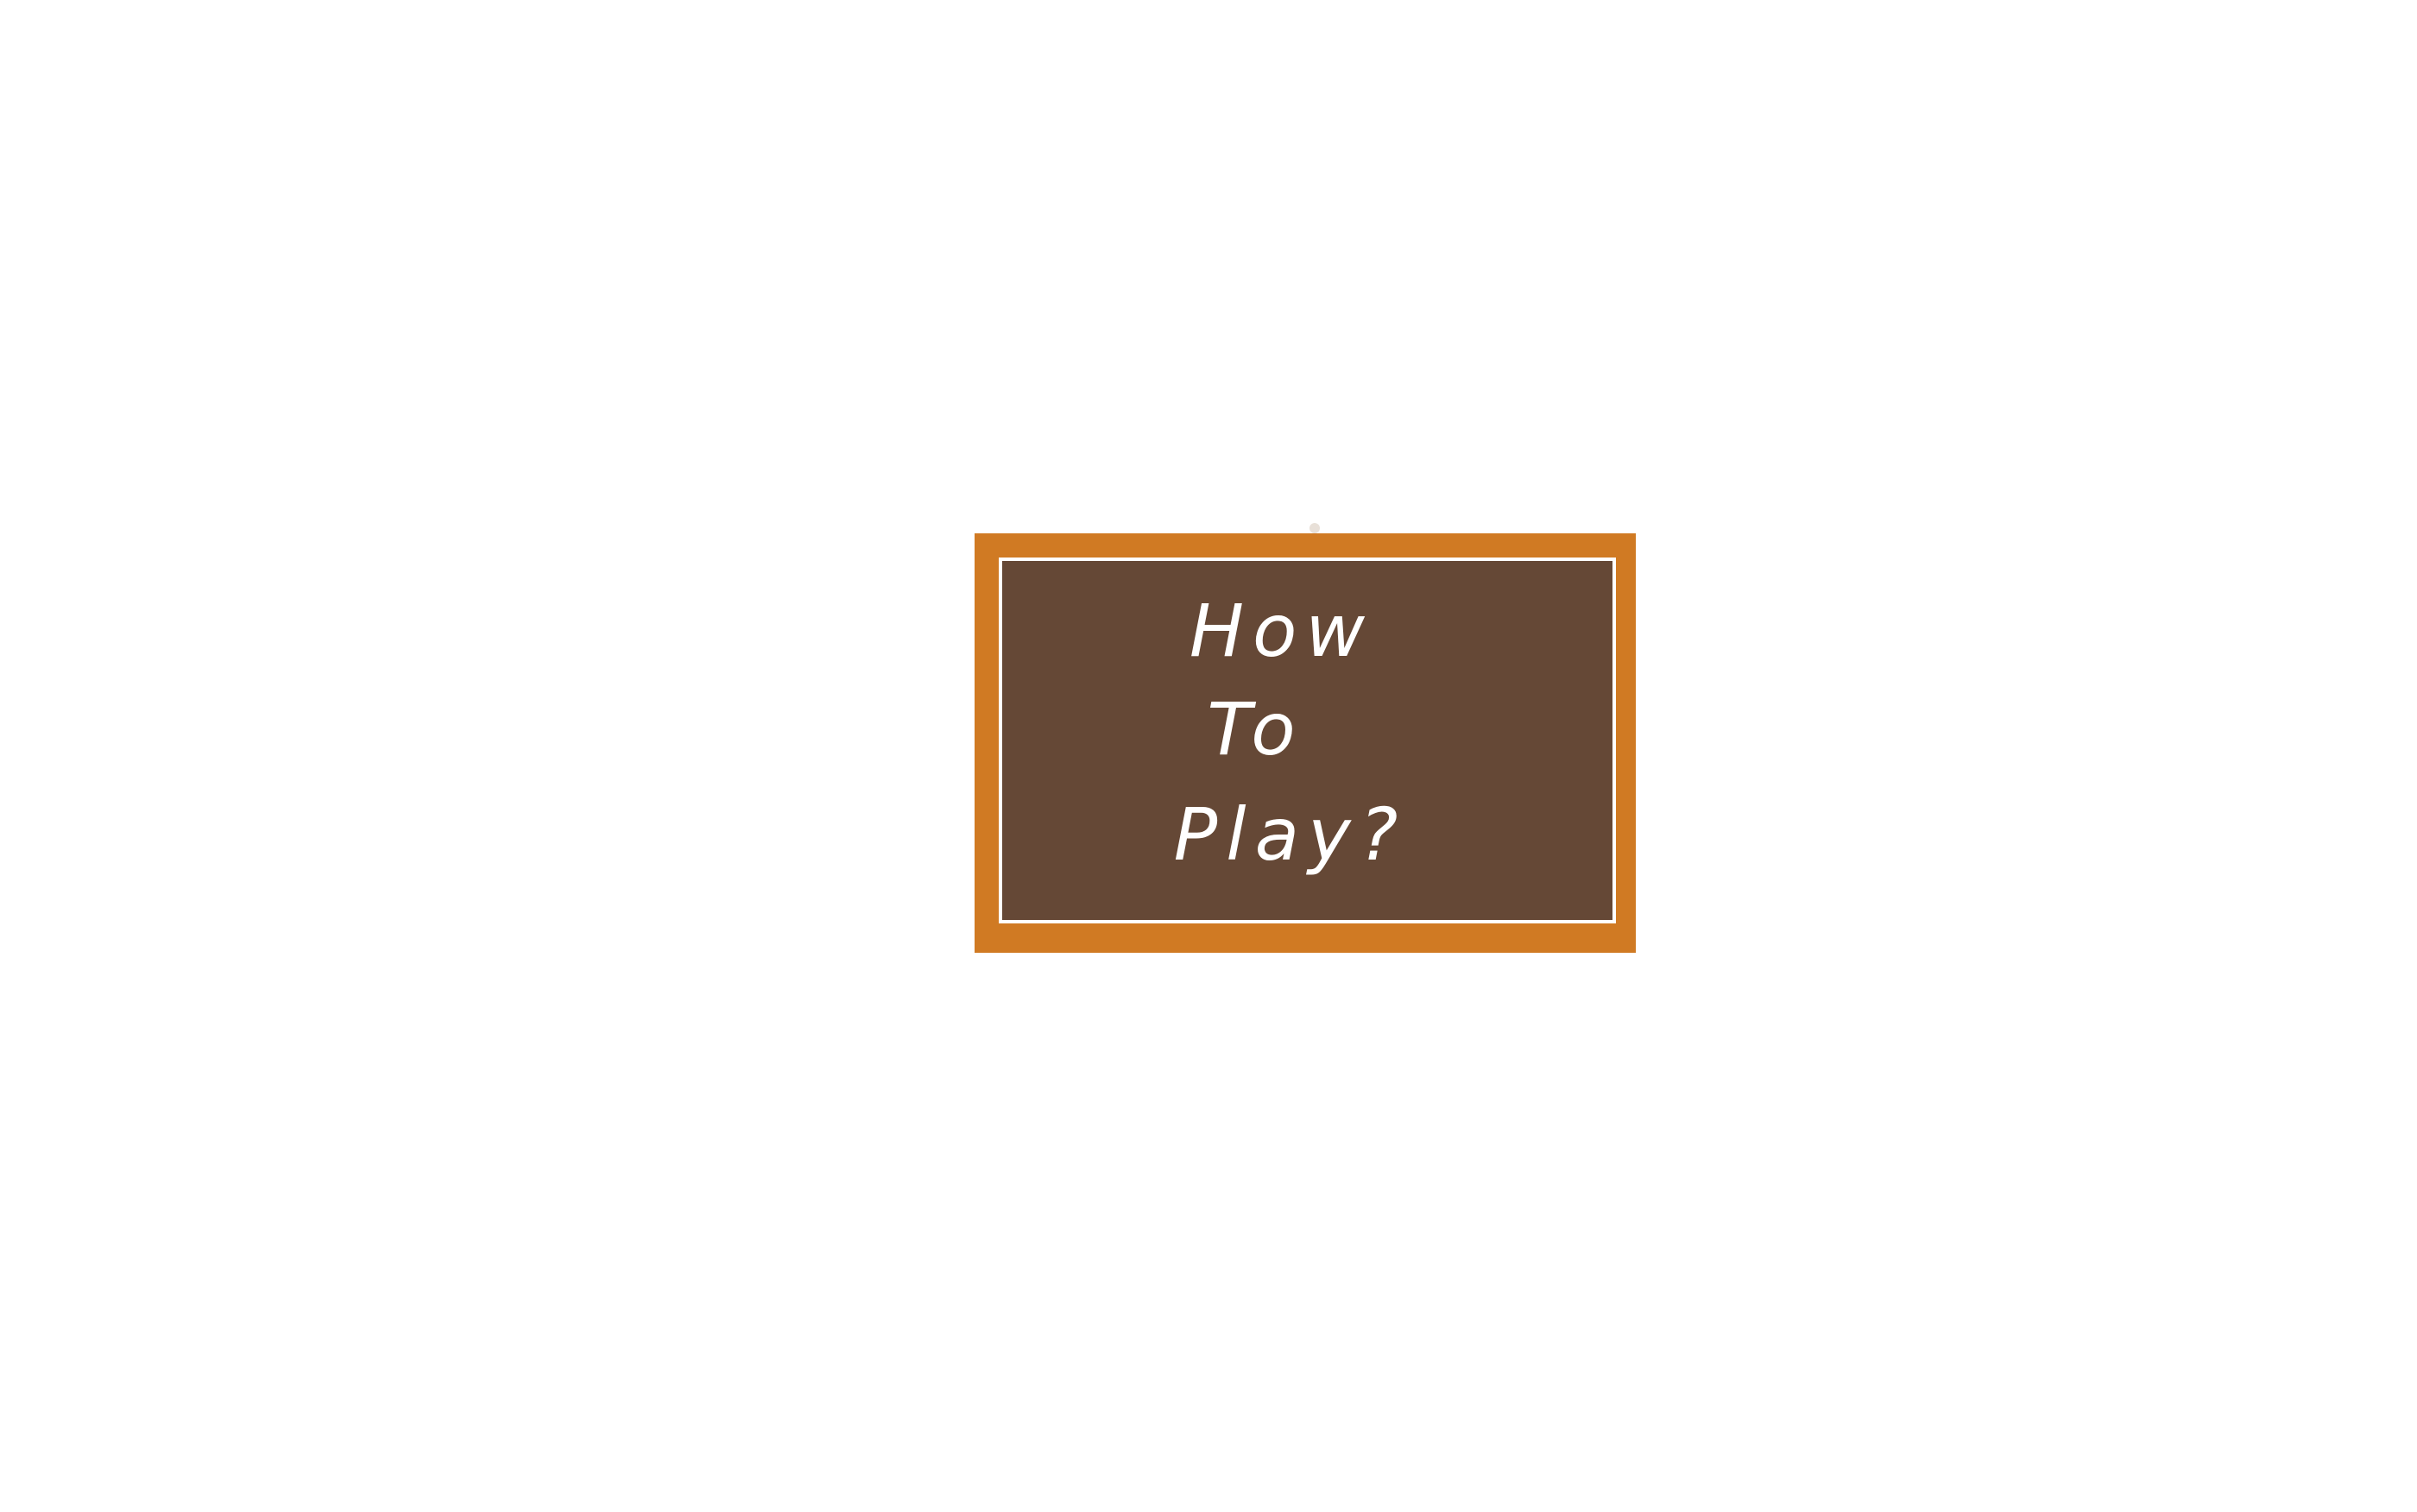  Describe the element at coordinates (1314, 528) in the screenshot. I see `board-pin` at that location.